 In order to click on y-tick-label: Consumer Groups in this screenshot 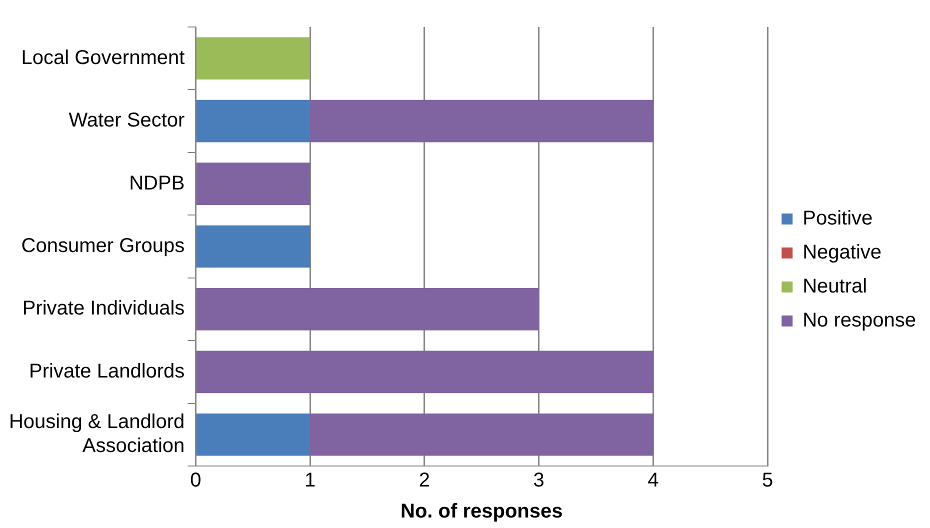, I will do `click(103, 246)`.